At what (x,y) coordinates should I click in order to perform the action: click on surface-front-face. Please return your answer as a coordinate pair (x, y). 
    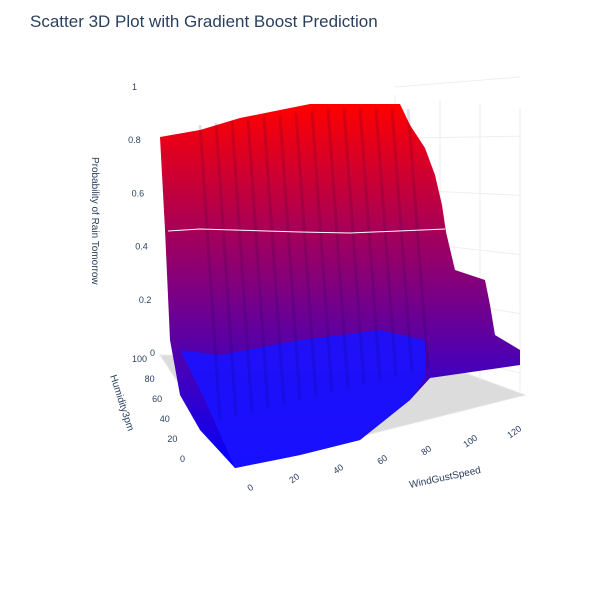
    Looking at the image, I should click on (302, 399).